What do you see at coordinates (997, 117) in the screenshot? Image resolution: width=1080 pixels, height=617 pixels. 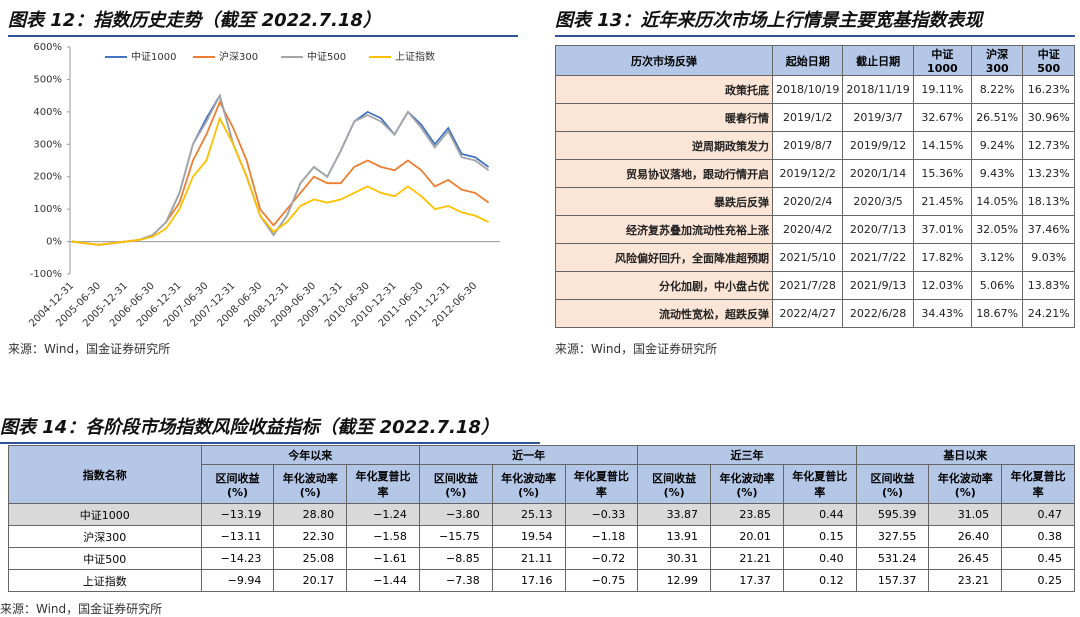 I see `cell: 26.51%` at bounding box center [997, 117].